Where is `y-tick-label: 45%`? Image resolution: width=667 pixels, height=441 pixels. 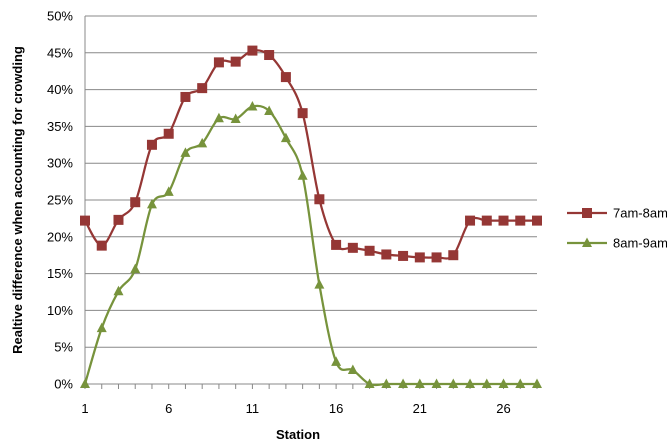
y-tick-label: 45% is located at coordinates (60, 52).